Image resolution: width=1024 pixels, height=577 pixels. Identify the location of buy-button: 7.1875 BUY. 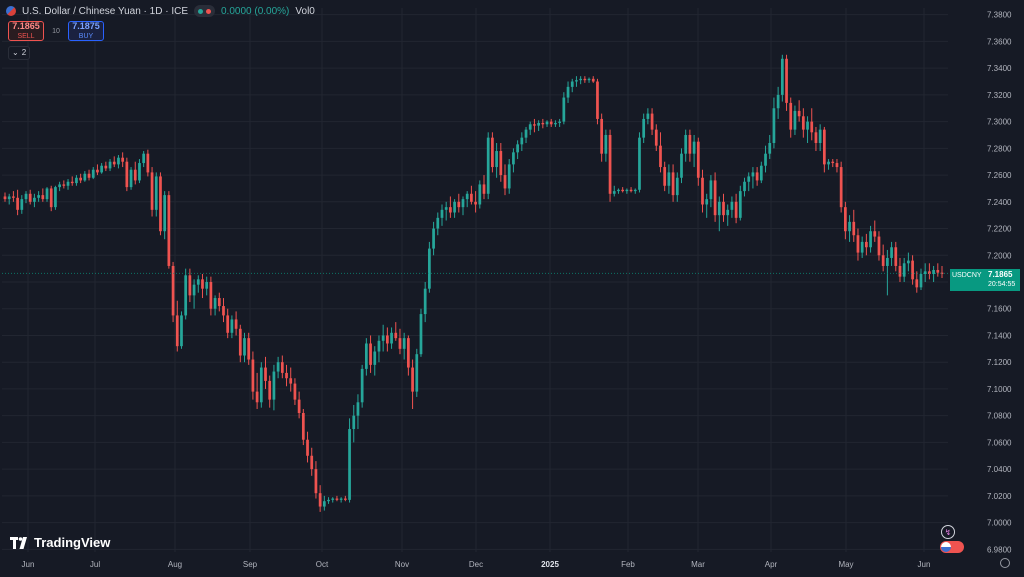
(86, 31).